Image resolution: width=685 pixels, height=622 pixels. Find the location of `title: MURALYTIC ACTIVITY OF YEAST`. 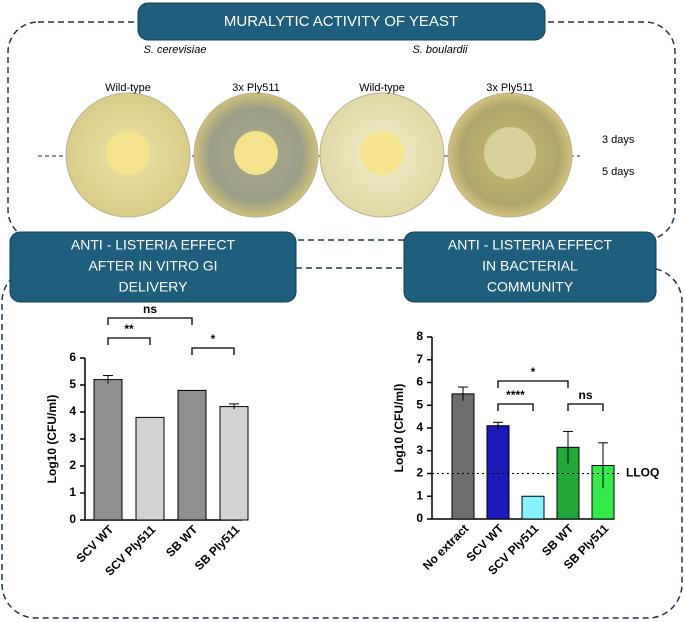

title: MURALYTIC ACTIVITY OF YEAST is located at coordinates (341, 21).